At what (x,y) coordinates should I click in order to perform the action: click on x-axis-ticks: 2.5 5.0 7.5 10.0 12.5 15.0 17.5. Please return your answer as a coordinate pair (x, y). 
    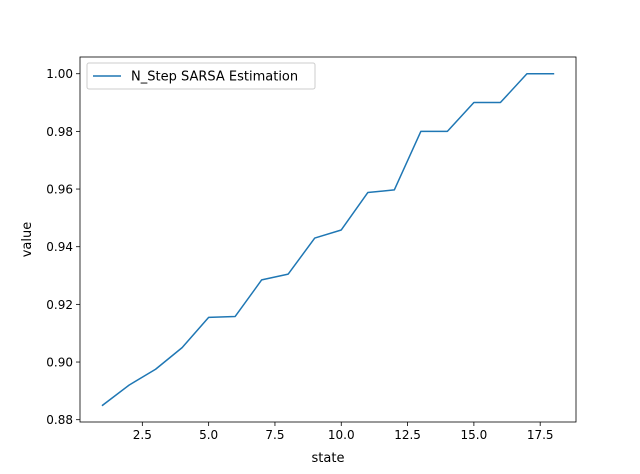
    Looking at the image, I should click on (343, 432).